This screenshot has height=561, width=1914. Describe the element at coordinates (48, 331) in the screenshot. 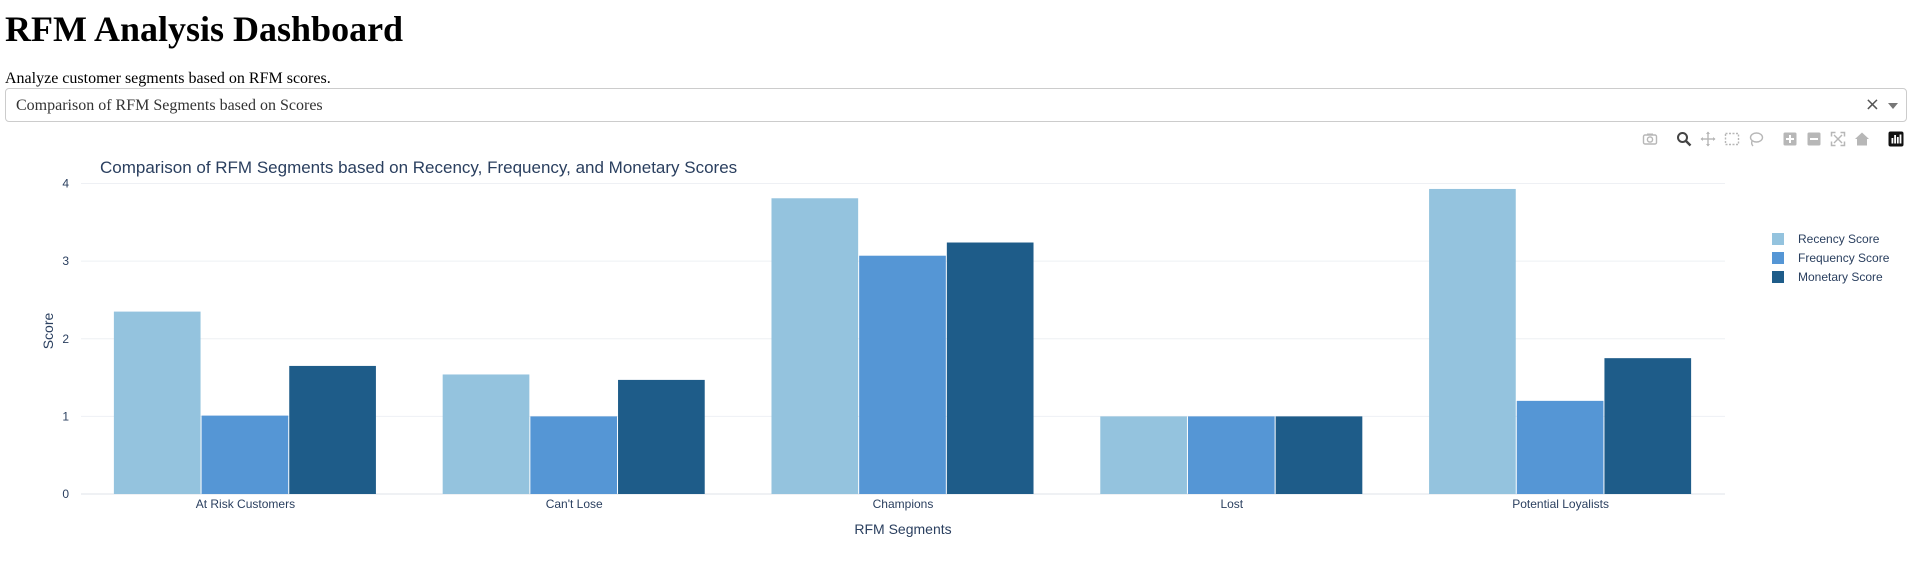

I see `y-axis-label: Score` at that location.